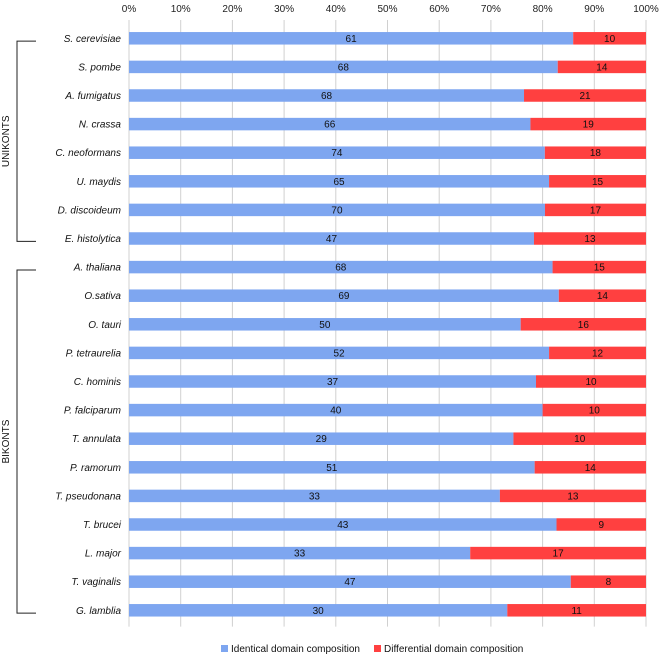 The height and width of the screenshot is (660, 661). I want to click on data-label: 8, so click(609, 582).